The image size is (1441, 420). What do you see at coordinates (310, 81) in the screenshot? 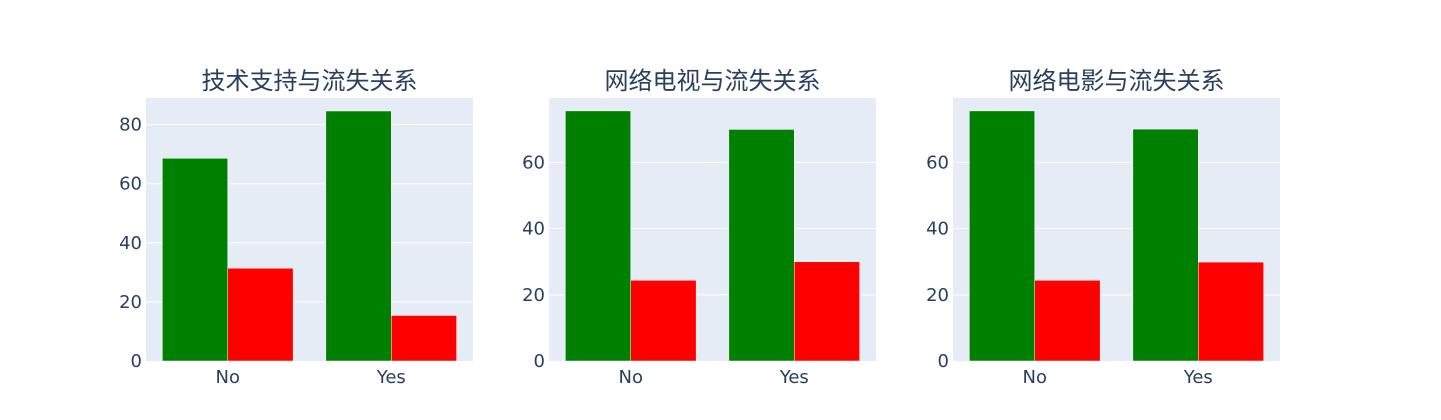
I see `subplot-title: 技术支持与流失关系` at bounding box center [310, 81].